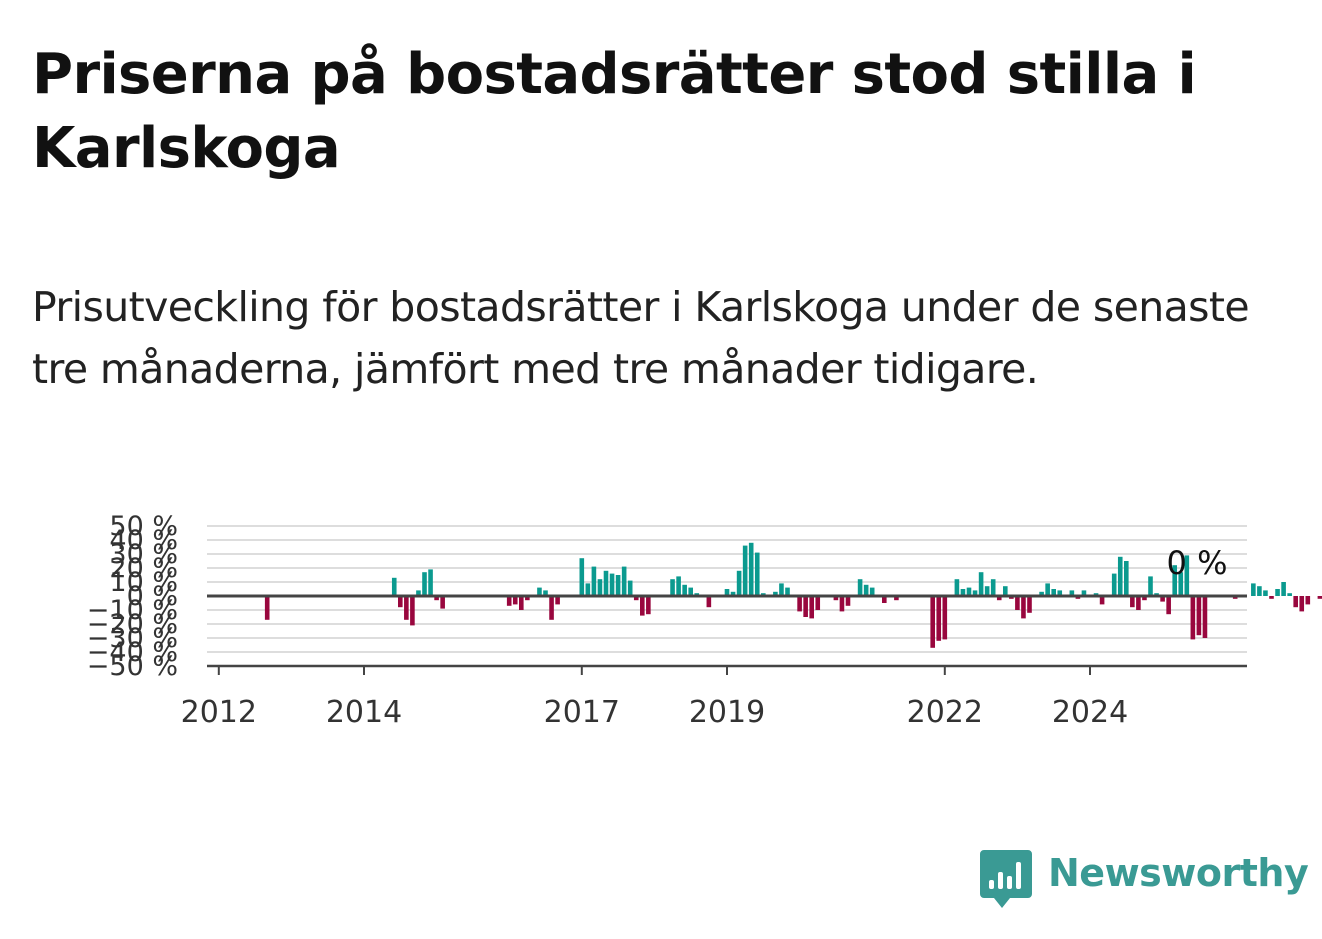 The width and height of the screenshot is (1322, 939). I want to click on bar-chart-speech-bubble-icon, so click(1006, 879).